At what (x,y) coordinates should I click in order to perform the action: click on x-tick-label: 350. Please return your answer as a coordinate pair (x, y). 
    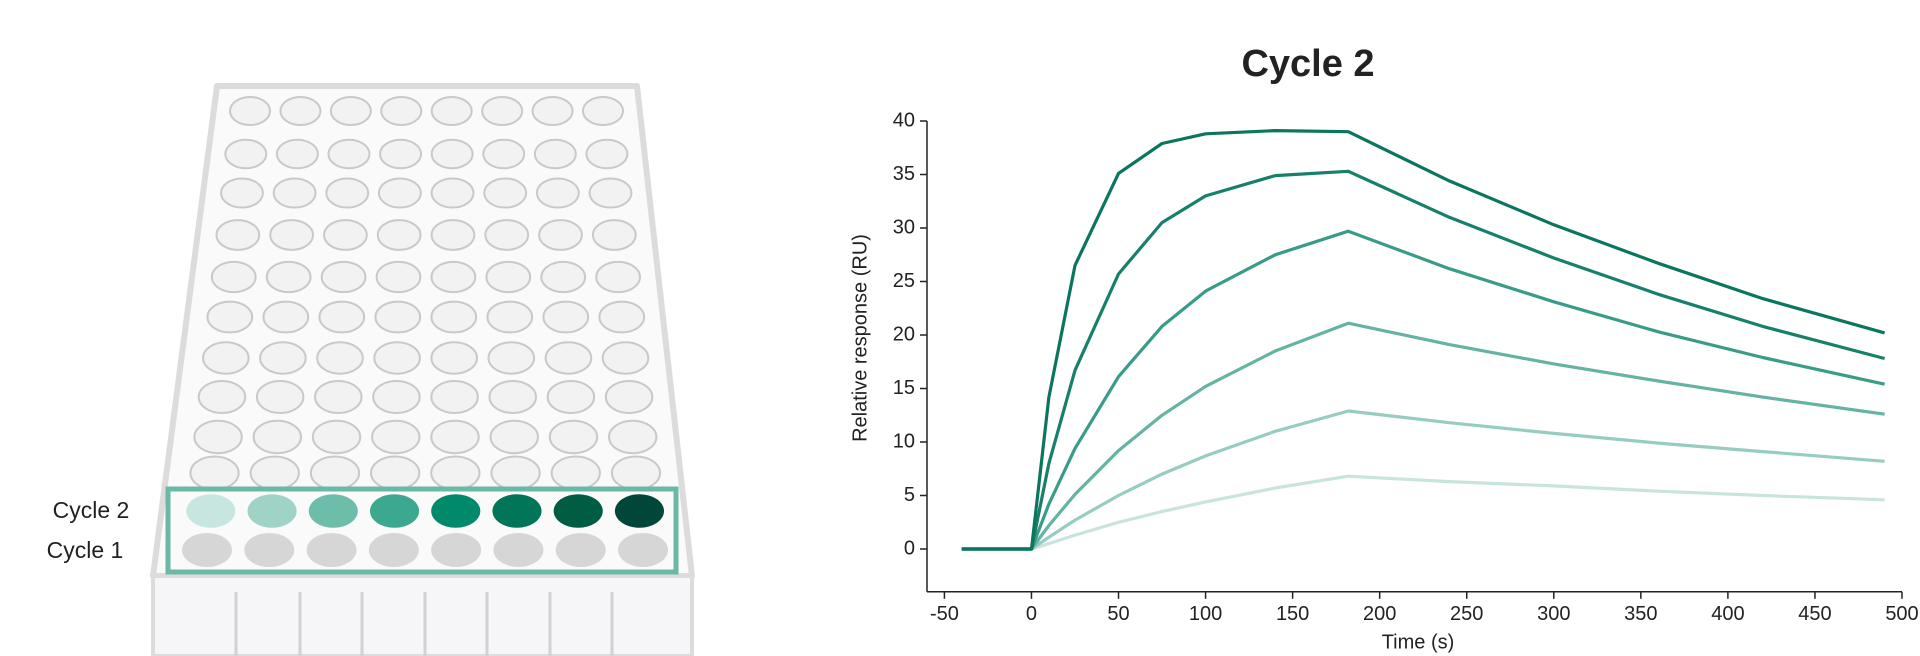
    Looking at the image, I should click on (1640, 614).